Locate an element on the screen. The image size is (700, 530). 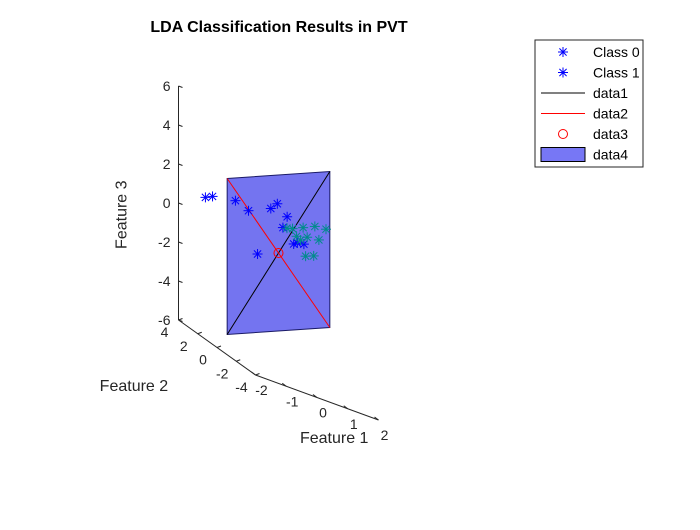
z-tick-label: 0 is located at coordinates (167, 203).